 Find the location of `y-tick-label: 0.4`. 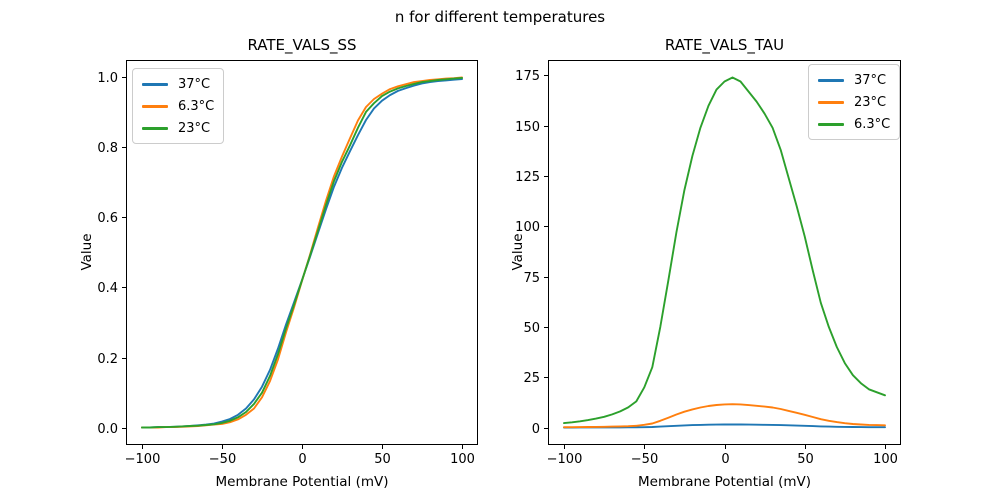

y-tick-label: 0.4 is located at coordinates (107, 288).